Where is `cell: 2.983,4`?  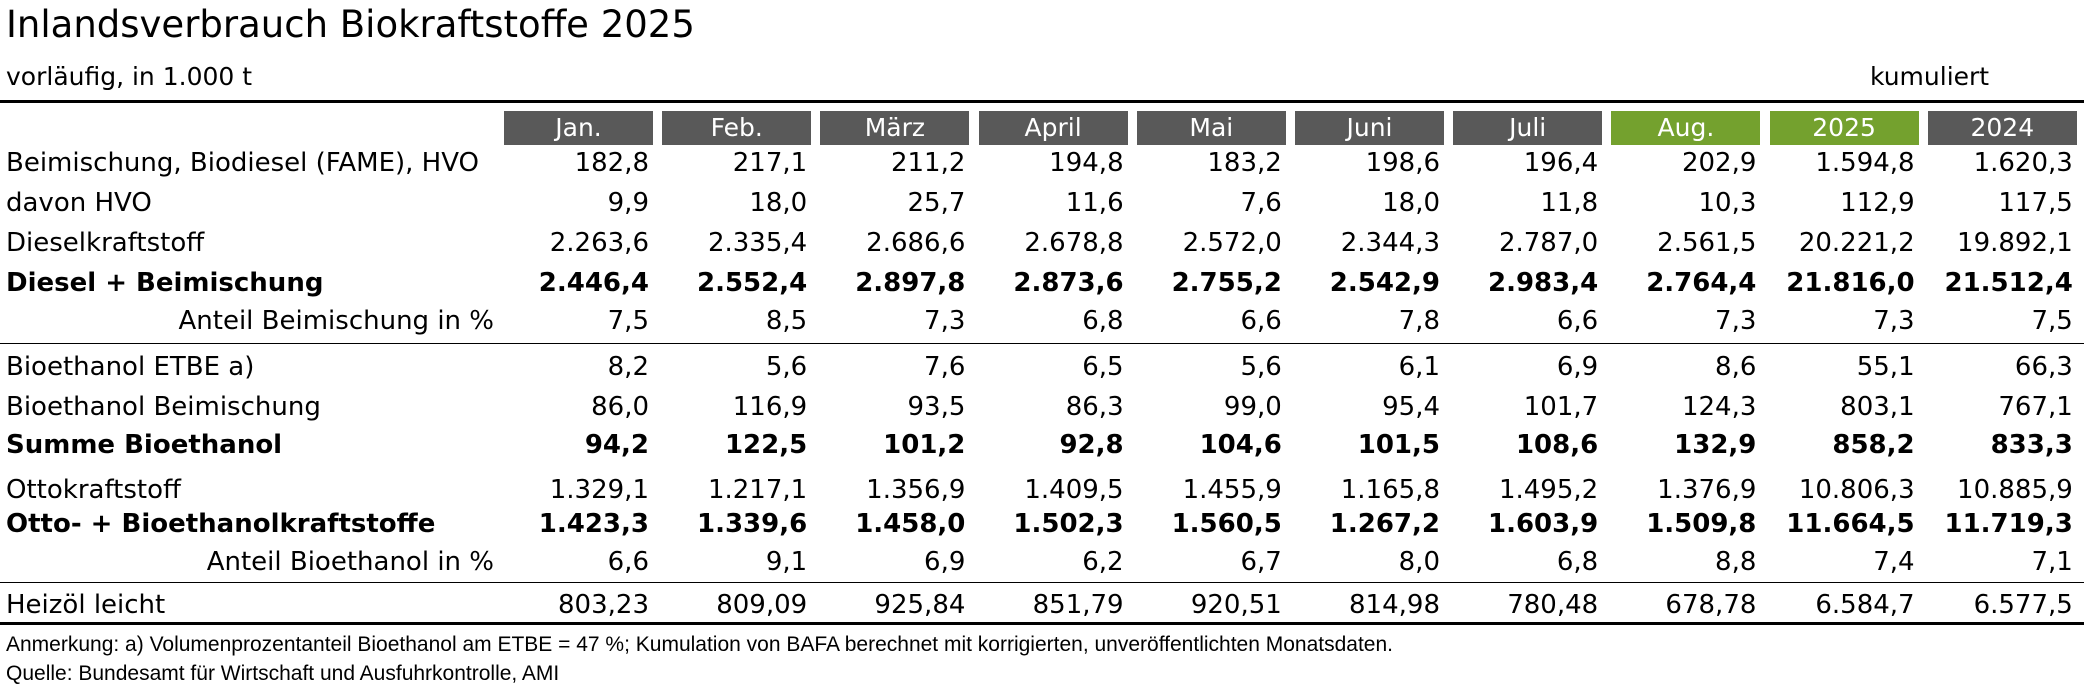
cell: 2.983,4 is located at coordinates (1543, 283).